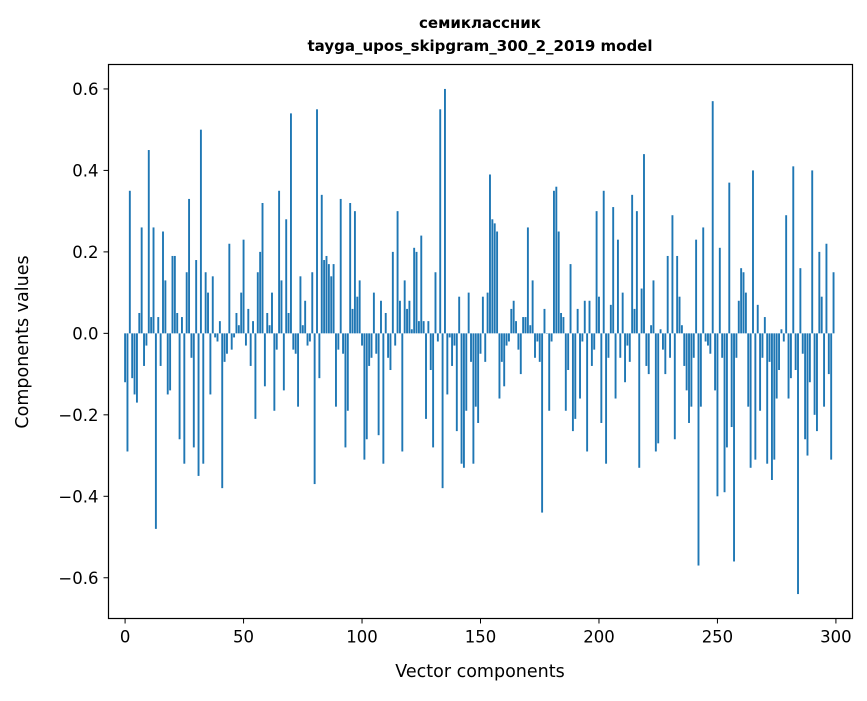 This screenshot has width=867, height=701. I want to click on y-tick-label: −0.4, so click(78, 496).